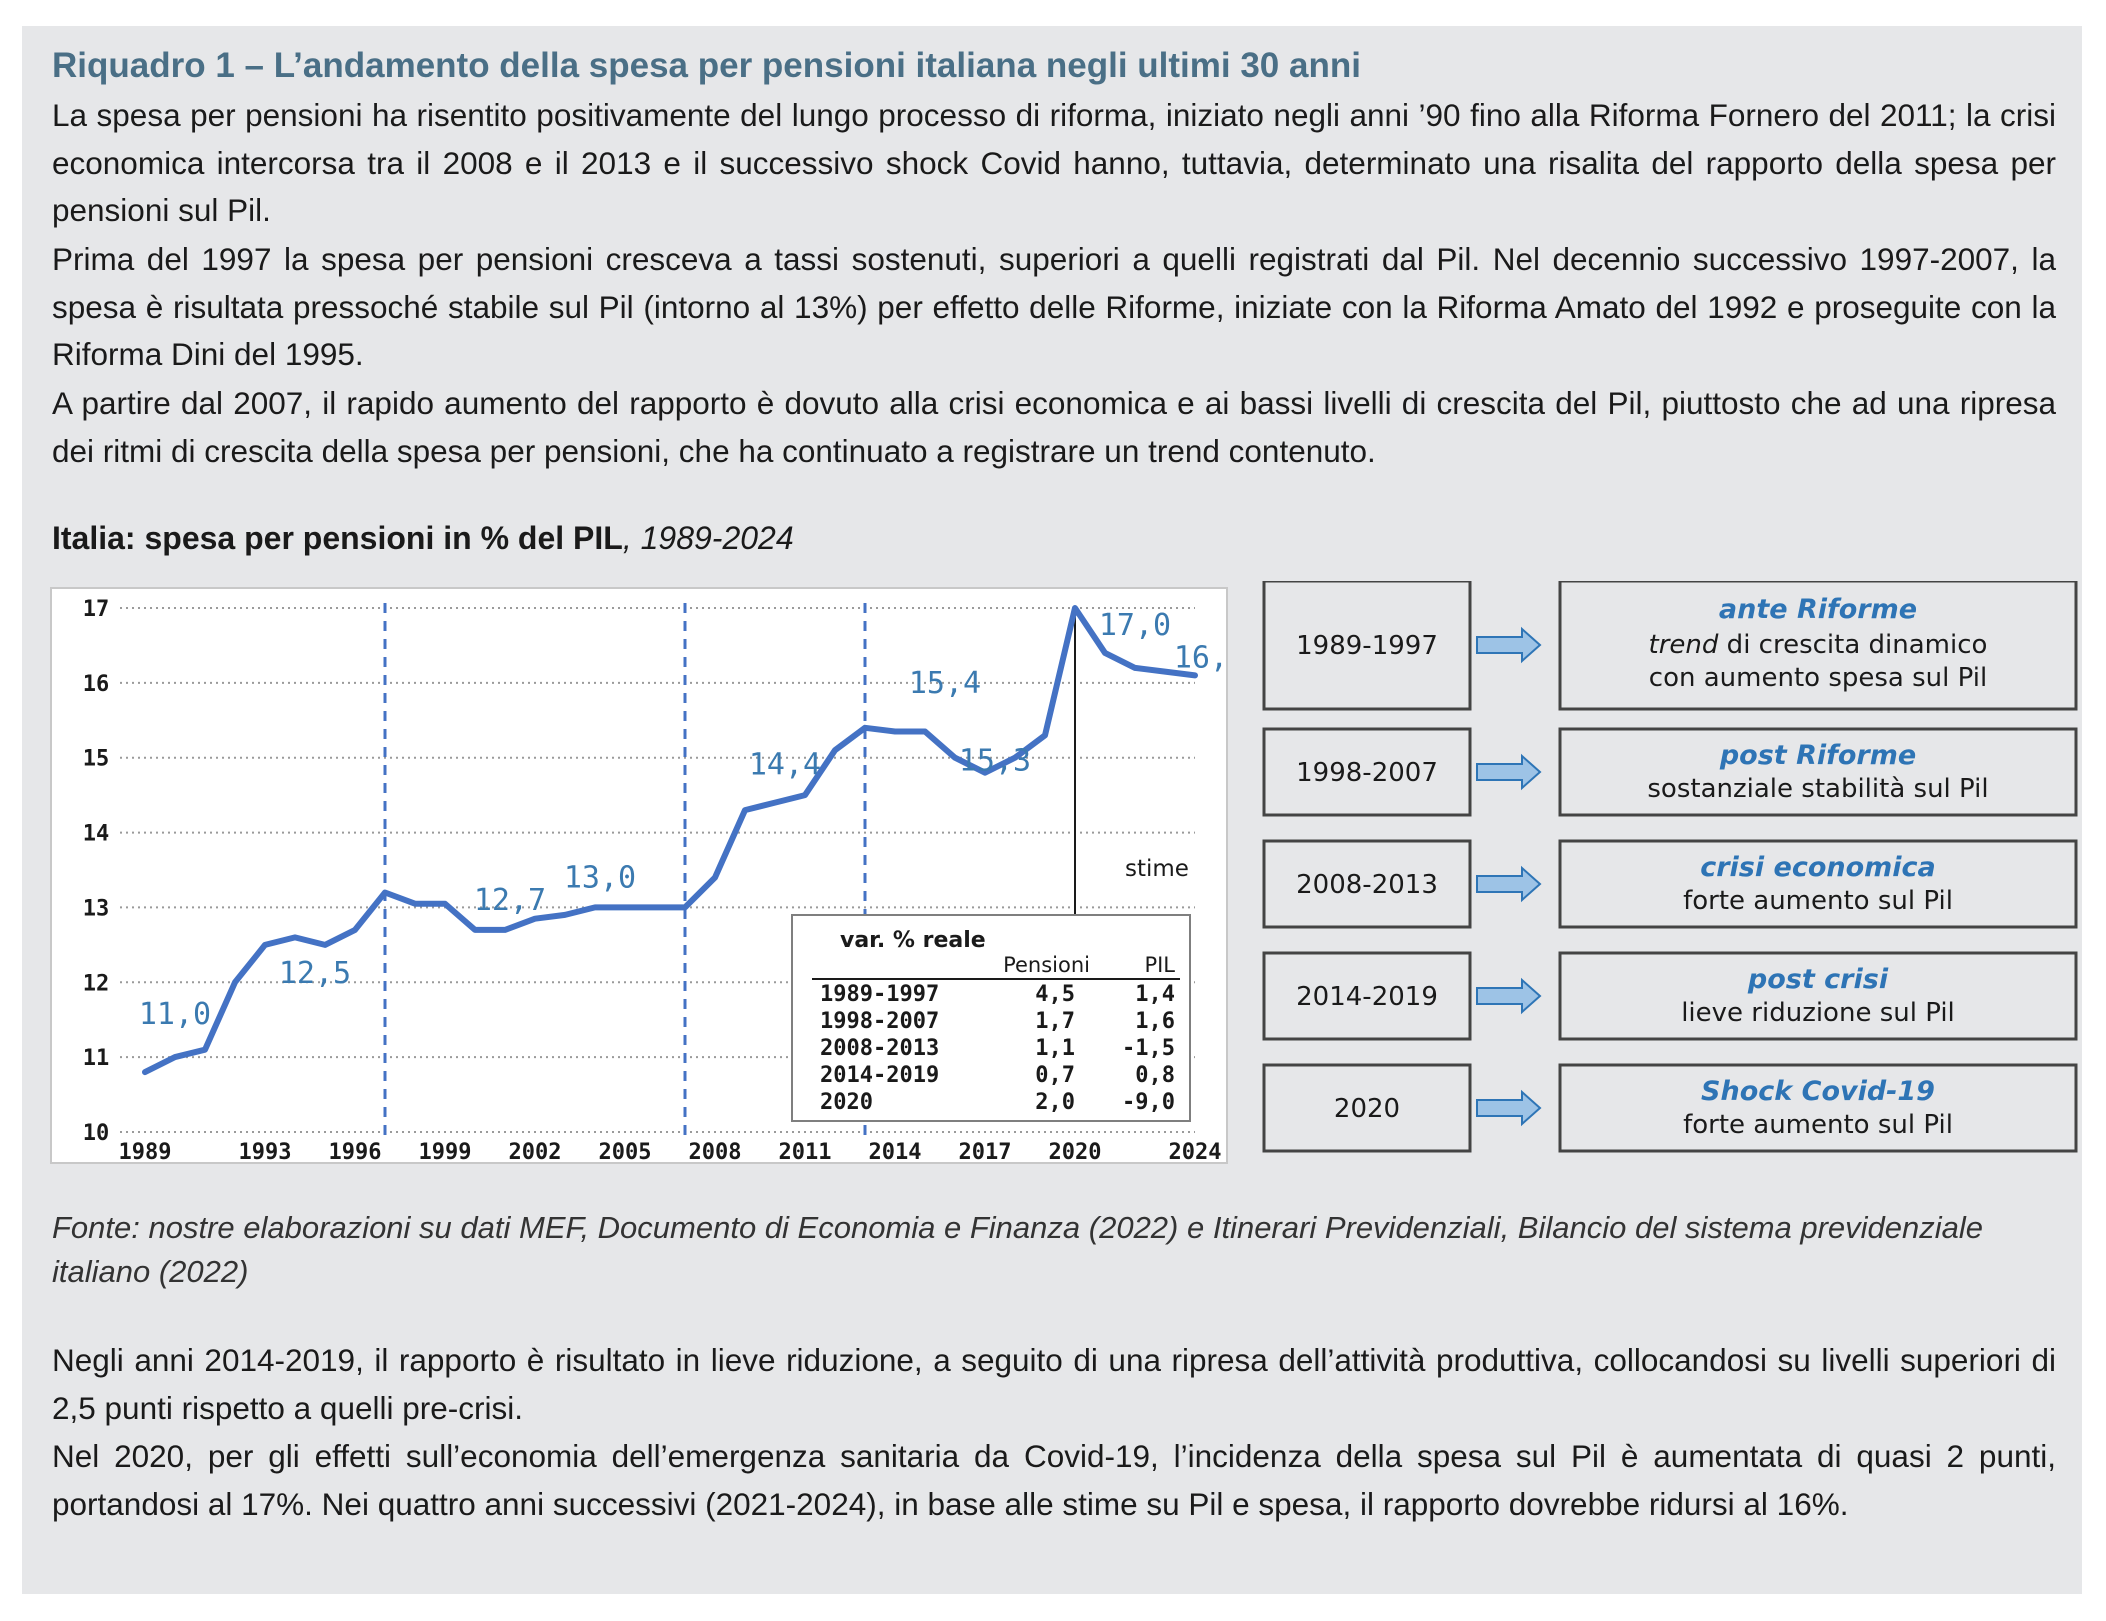  What do you see at coordinates (879, 1048) in the screenshot?
I see `inset-row-period: 2008-2013` at bounding box center [879, 1048].